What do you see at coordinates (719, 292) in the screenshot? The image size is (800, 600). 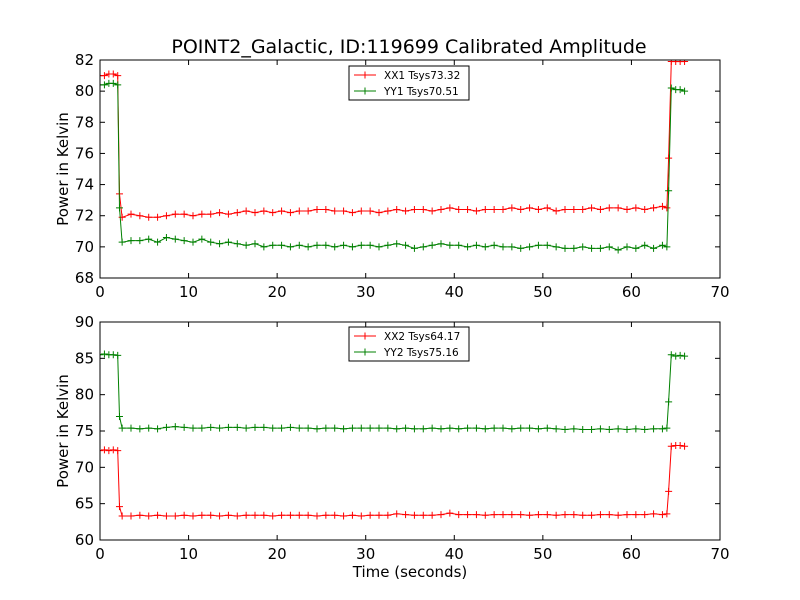 I see `x-tick-label: 70` at bounding box center [719, 292].